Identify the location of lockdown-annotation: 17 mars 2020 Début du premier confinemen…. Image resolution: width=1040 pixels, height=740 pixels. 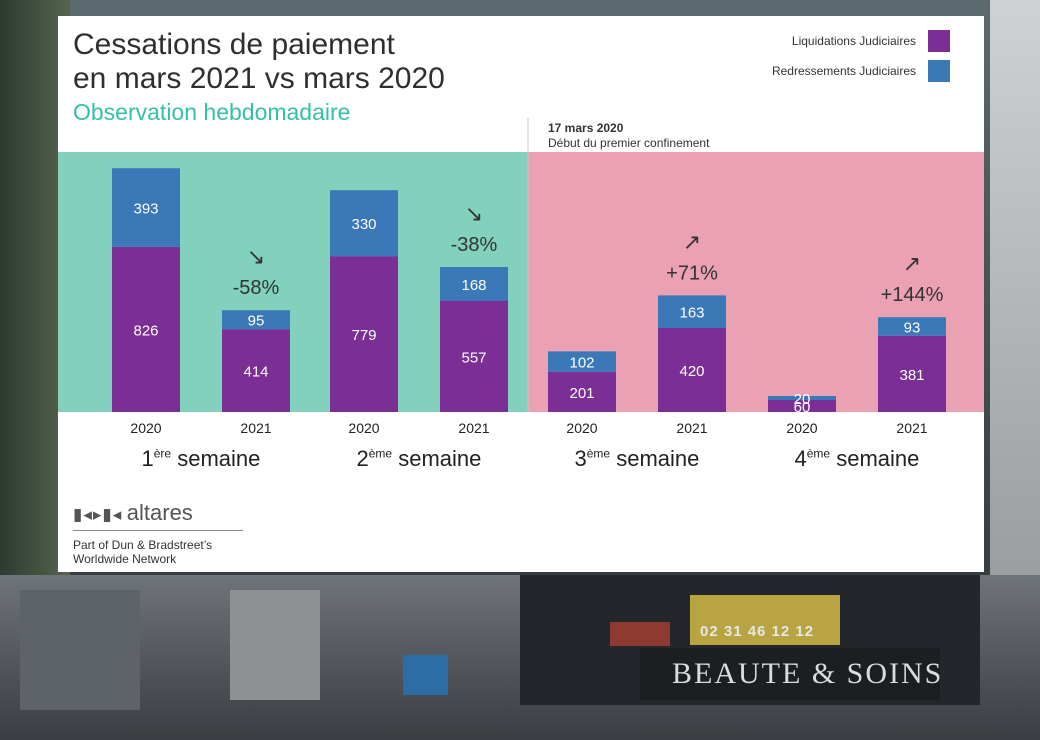
(628, 136).